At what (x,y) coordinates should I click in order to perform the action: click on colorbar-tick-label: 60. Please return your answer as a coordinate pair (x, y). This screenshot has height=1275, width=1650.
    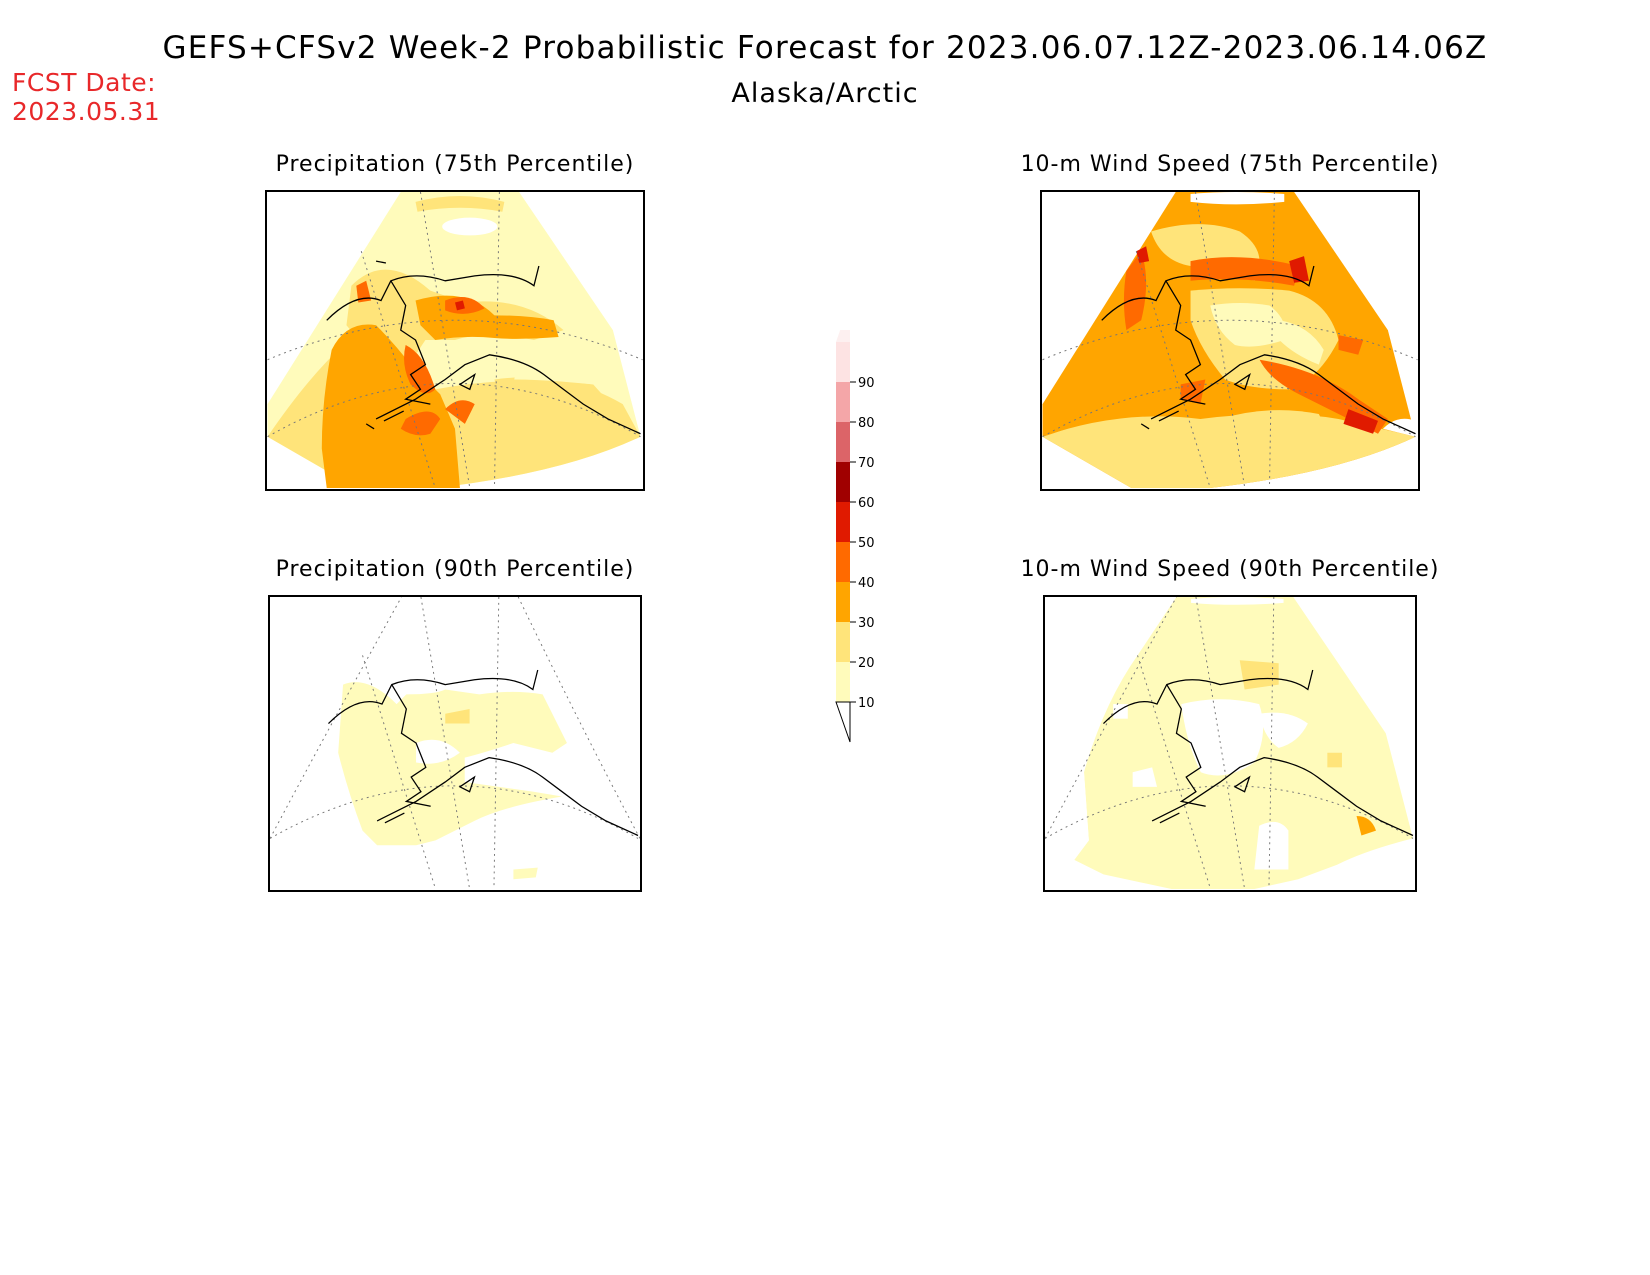
    Looking at the image, I should click on (866, 503).